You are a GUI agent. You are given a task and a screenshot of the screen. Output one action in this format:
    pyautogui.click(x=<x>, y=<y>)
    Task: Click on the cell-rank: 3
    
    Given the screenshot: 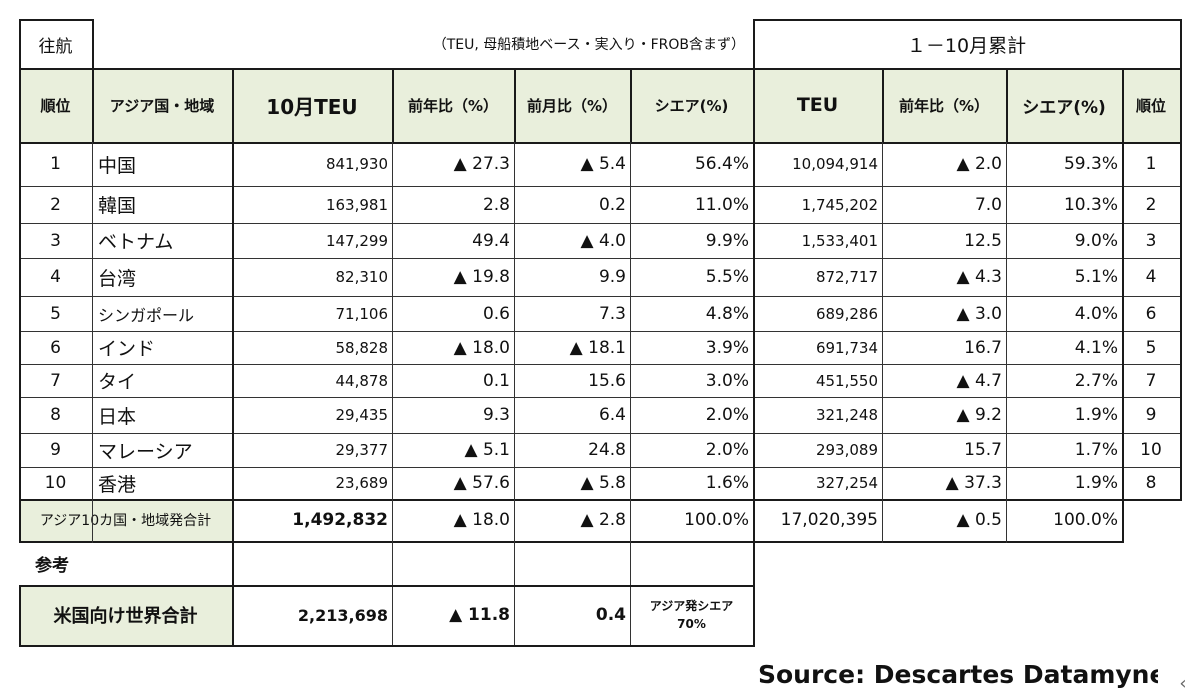 What is the action you would take?
    pyautogui.click(x=55, y=240)
    